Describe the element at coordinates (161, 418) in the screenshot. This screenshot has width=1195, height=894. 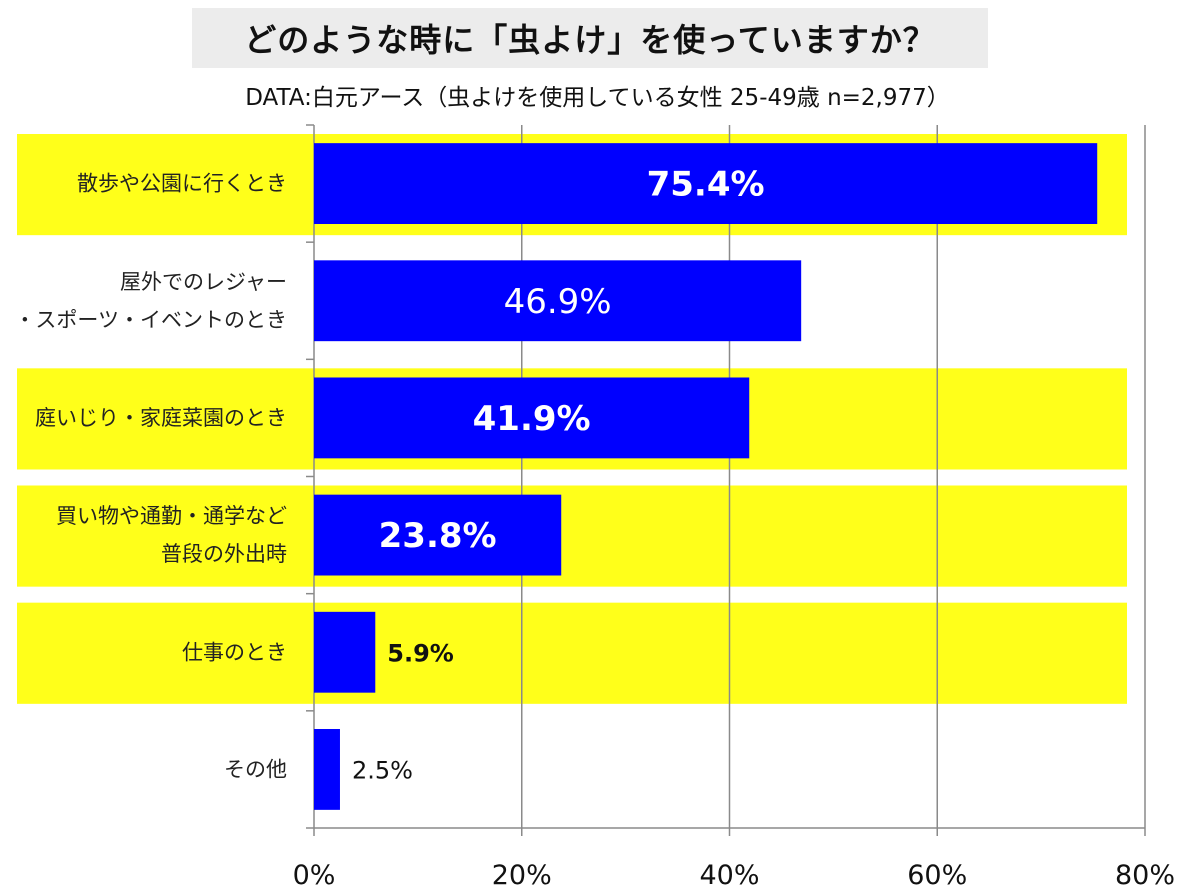
I see `category-label: 庭いじり・家庭菜園のとき` at that location.